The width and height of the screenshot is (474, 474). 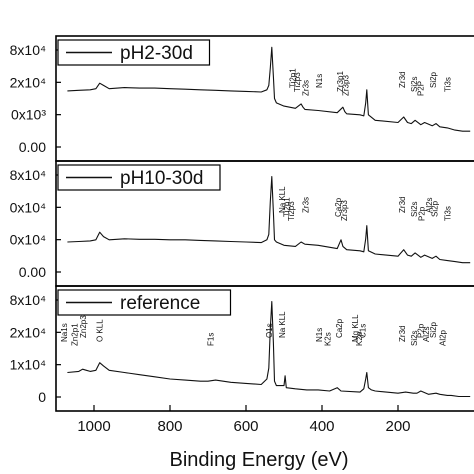 I want to click on y-tick-label: 0x10³, so click(x=28, y=115).